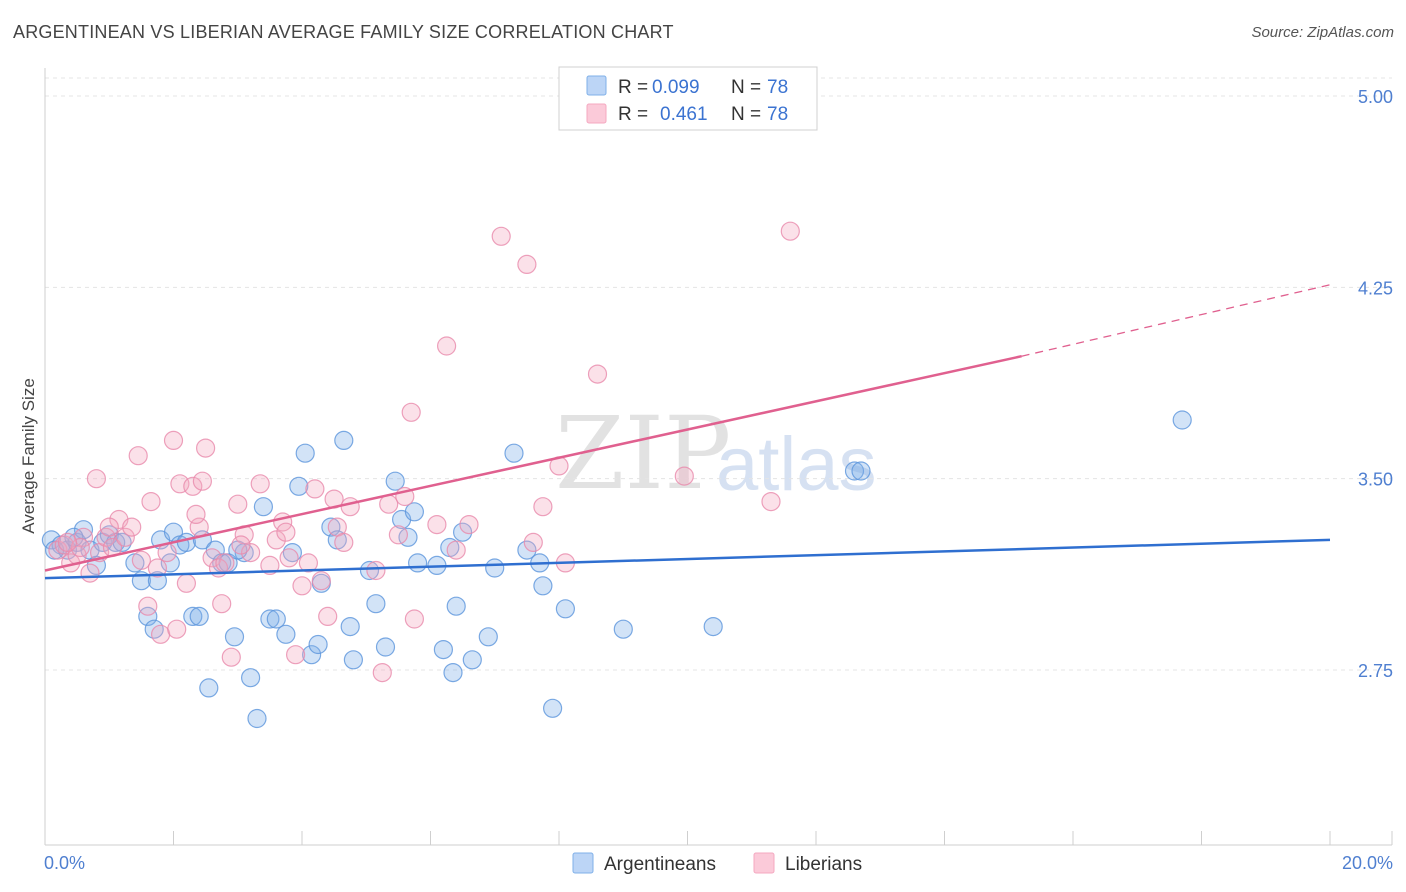 This screenshot has height=892, width=1406. I want to click on y-axis-tick-labels: 2.75 3.50 4.25 5.00, so click(1375, 384).